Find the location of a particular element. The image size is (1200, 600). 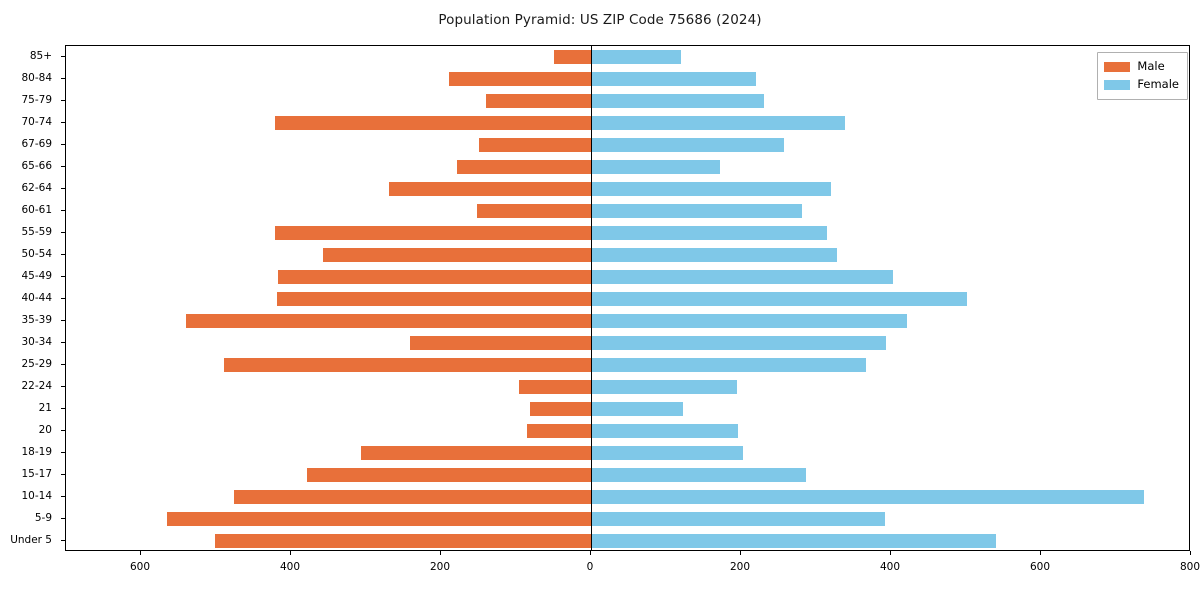

y-tick-label: 75-79 is located at coordinates (36, 100).